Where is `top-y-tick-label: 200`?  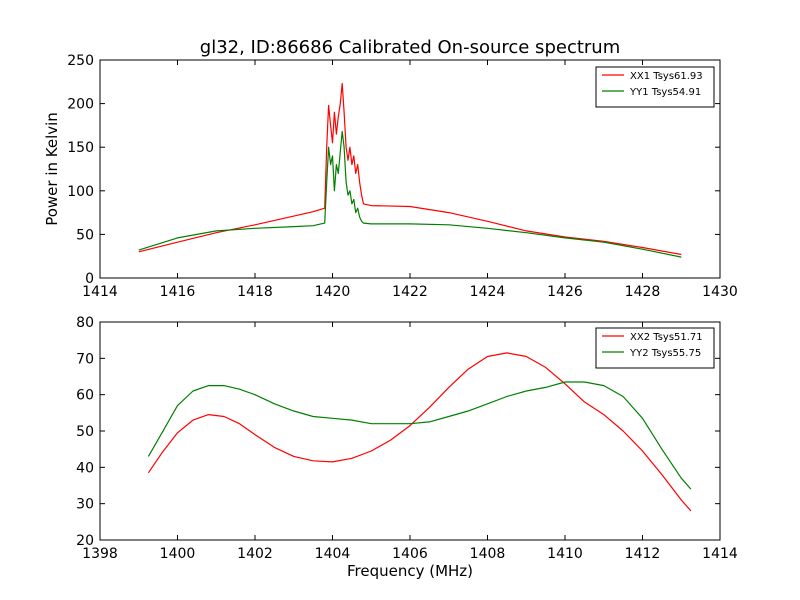 top-y-tick-label: 200 is located at coordinates (80, 105).